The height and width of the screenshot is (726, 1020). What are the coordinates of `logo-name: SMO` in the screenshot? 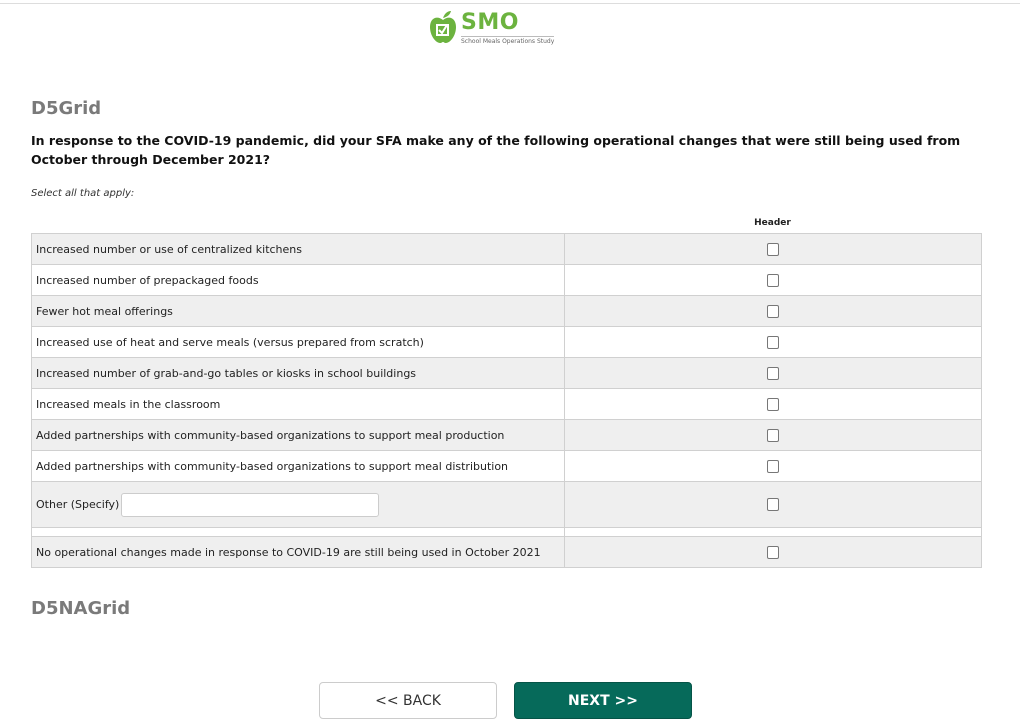 It's located at (490, 22).